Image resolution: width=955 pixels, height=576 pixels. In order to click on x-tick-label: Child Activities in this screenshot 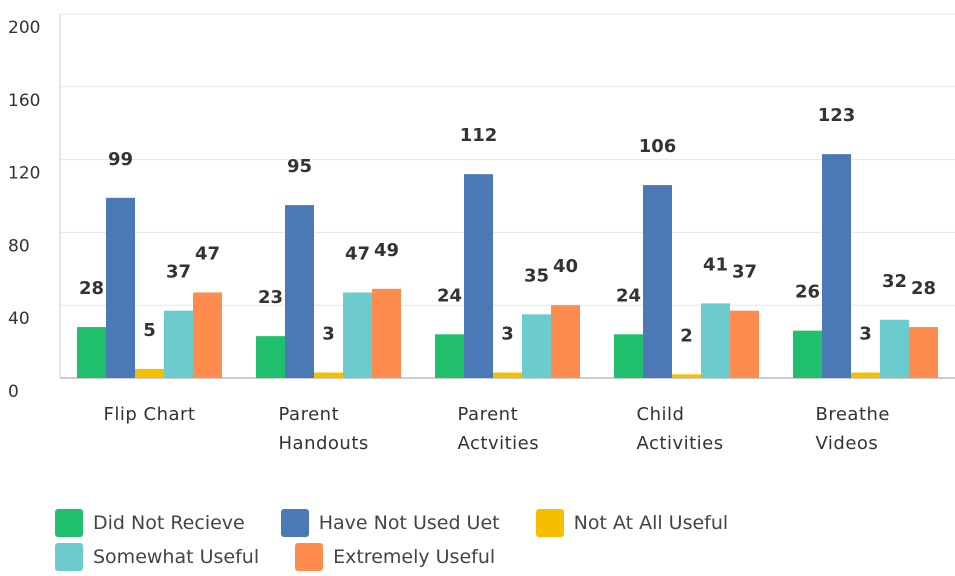, I will do `click(687, 429)`.